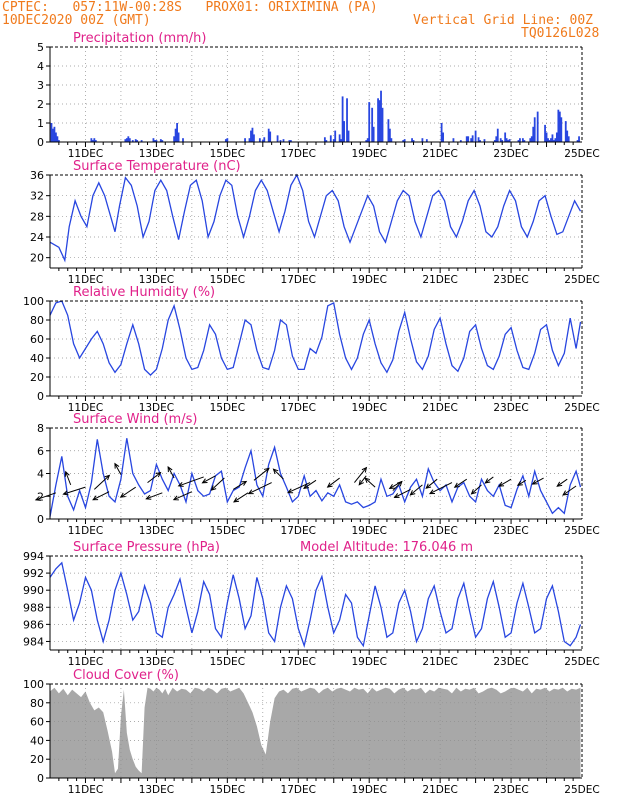 This screenshot has height=800, width=618. I want to click on y-tick-label: 8, so click(40, 428).